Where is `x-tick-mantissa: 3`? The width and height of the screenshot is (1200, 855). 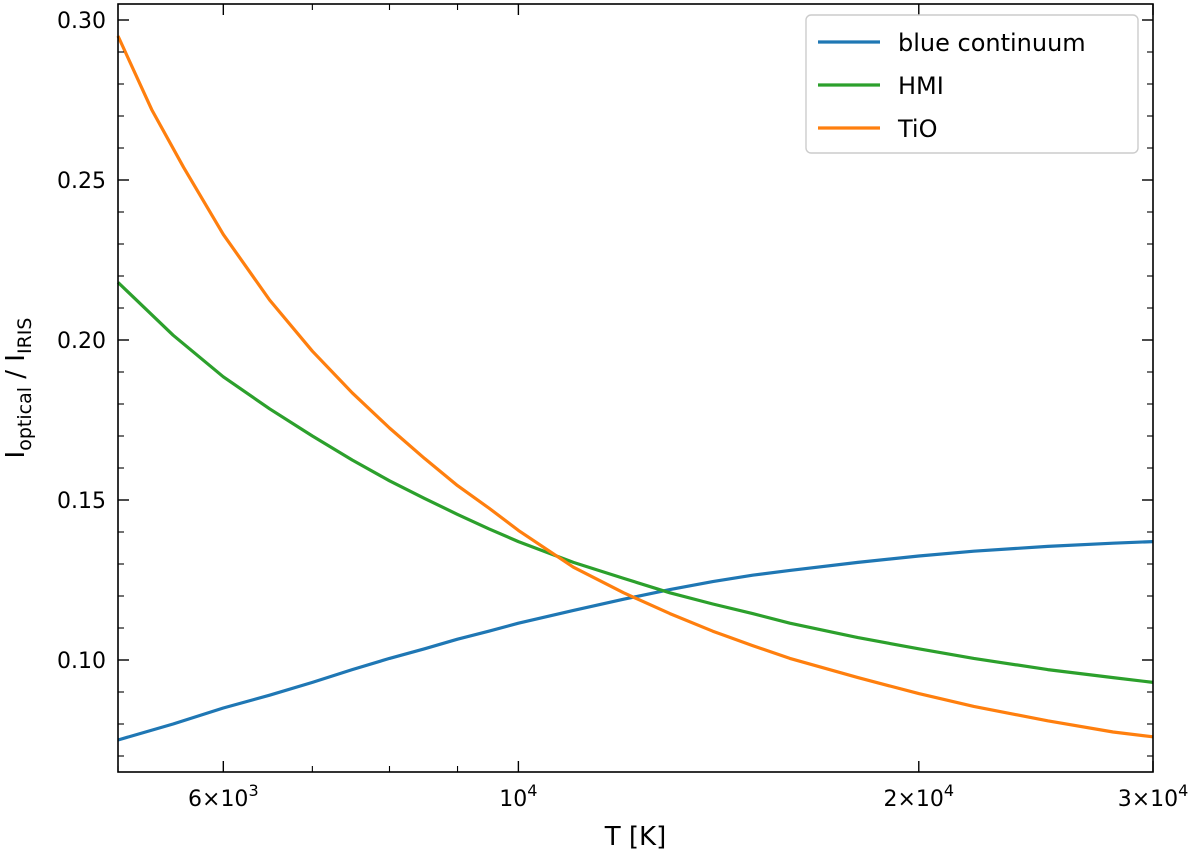 x-tick-mantissa: 3 is located at coordinates (1125, 799).